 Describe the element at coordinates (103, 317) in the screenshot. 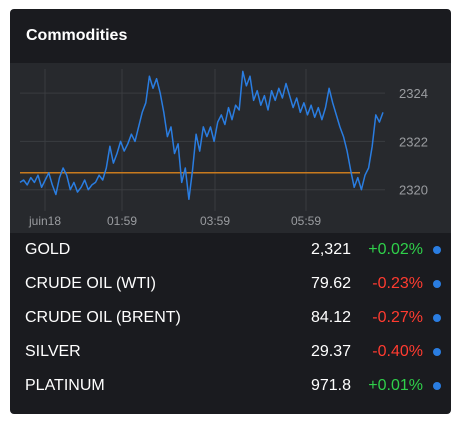

I see `commodity-name: CRUDE OIL (BRENT)` at that location.